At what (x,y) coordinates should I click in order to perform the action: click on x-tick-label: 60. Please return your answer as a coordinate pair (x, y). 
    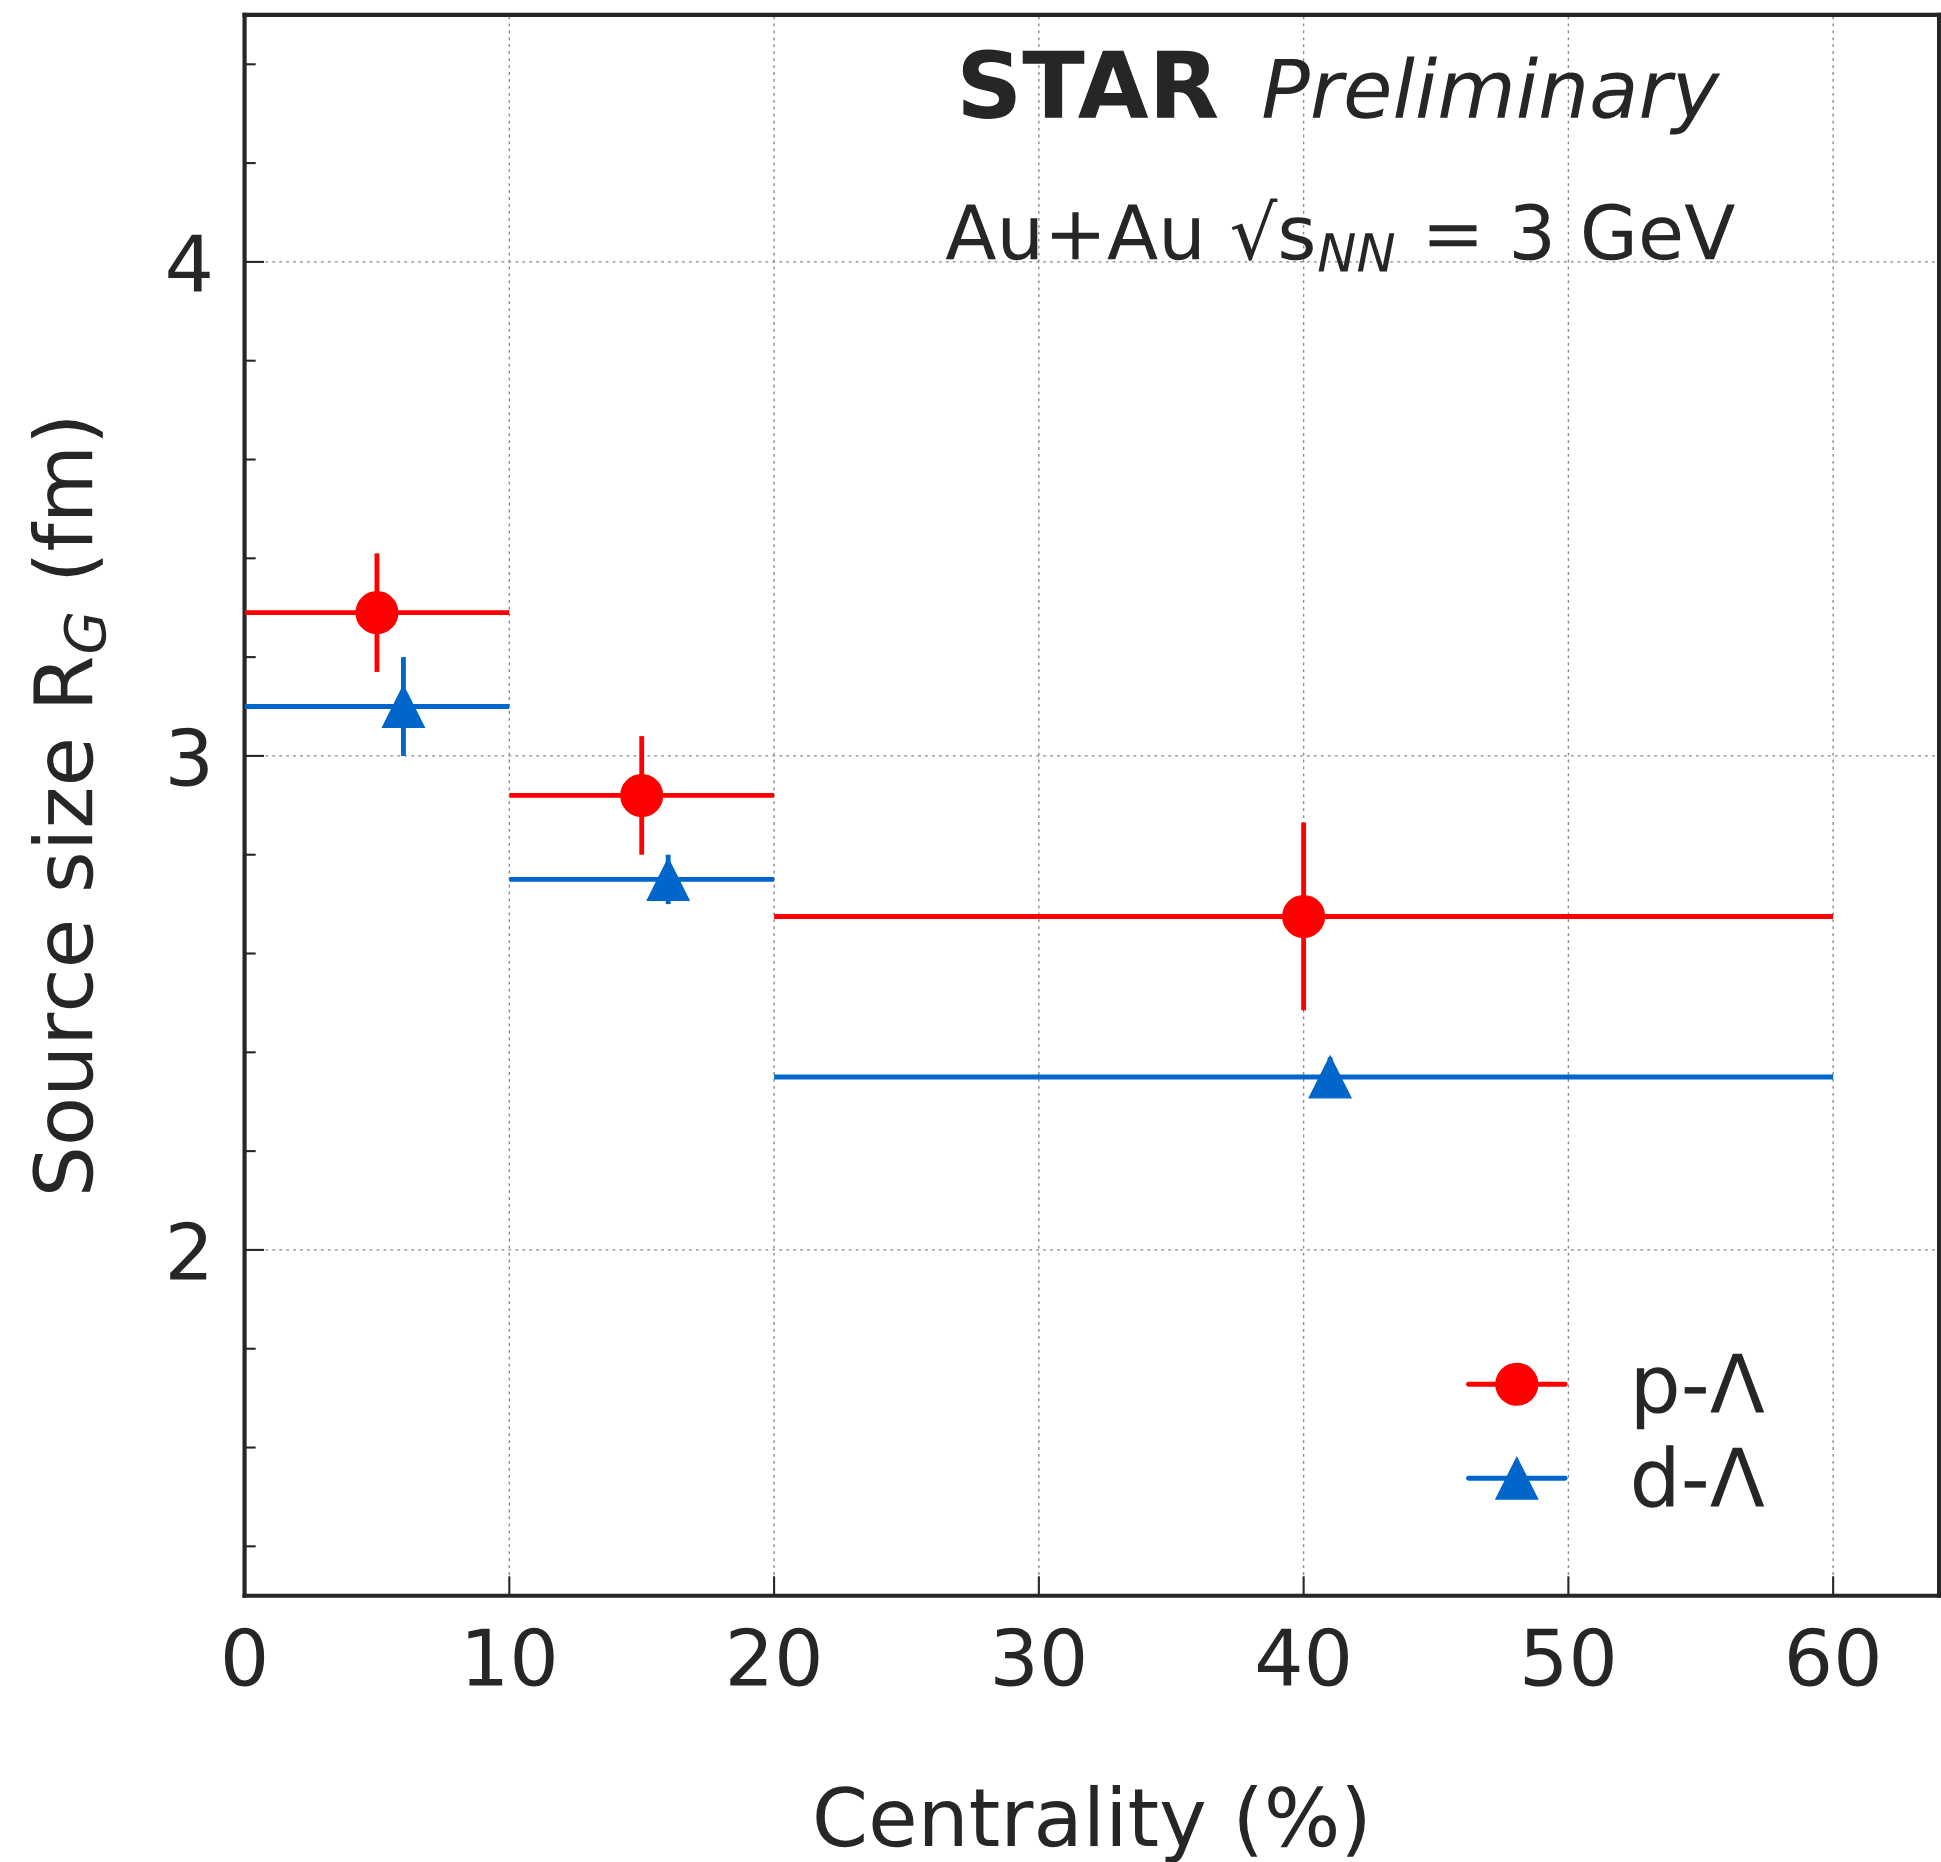
    Looking at the image, I should click on (1833, 1657).